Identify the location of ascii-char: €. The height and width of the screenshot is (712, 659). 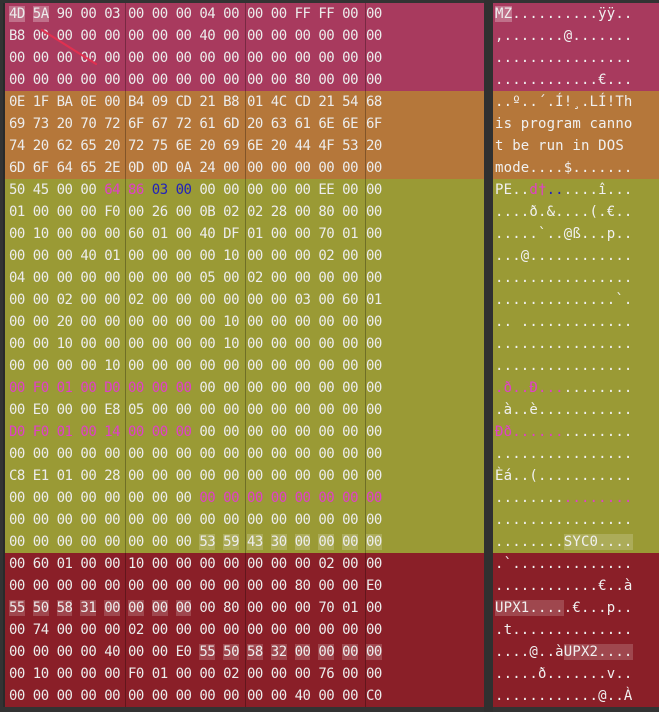
(611, 212).